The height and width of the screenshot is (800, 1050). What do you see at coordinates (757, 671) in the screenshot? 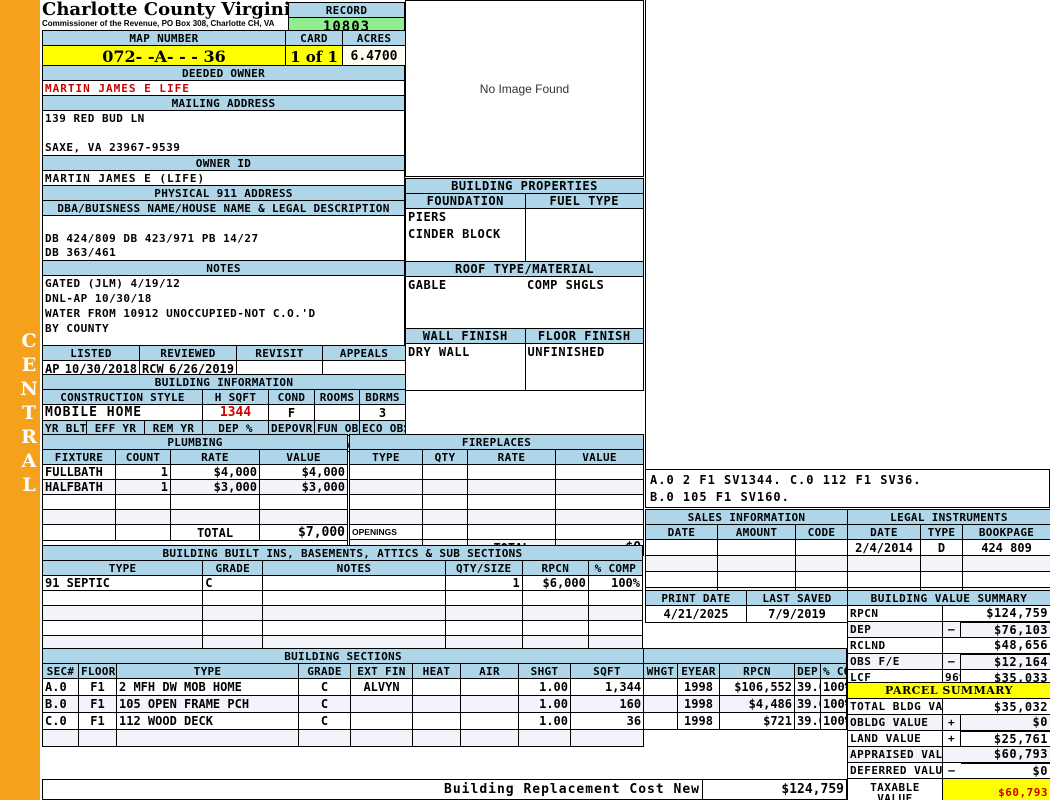
I see `sections-col-rpcn: RPCN` at bounding box center [757, 671].